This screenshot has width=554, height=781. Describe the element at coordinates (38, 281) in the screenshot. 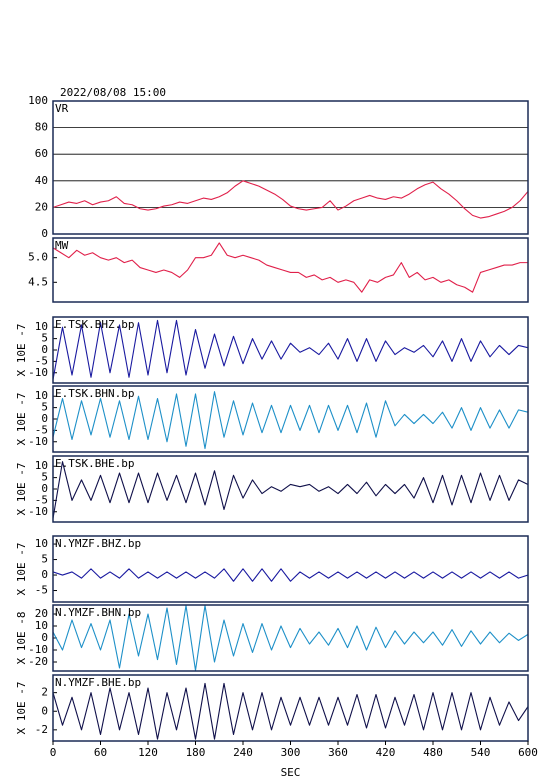

I see `y-tick-label: 4.5` at that location.